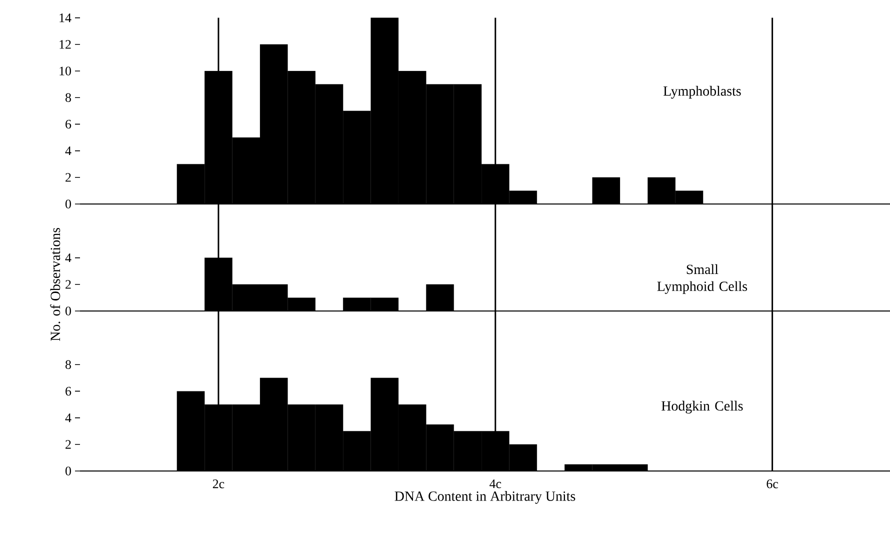 This screenshot has width=890, height=540. I want to click on text: Hodgkin Cells, so click(702, 407).